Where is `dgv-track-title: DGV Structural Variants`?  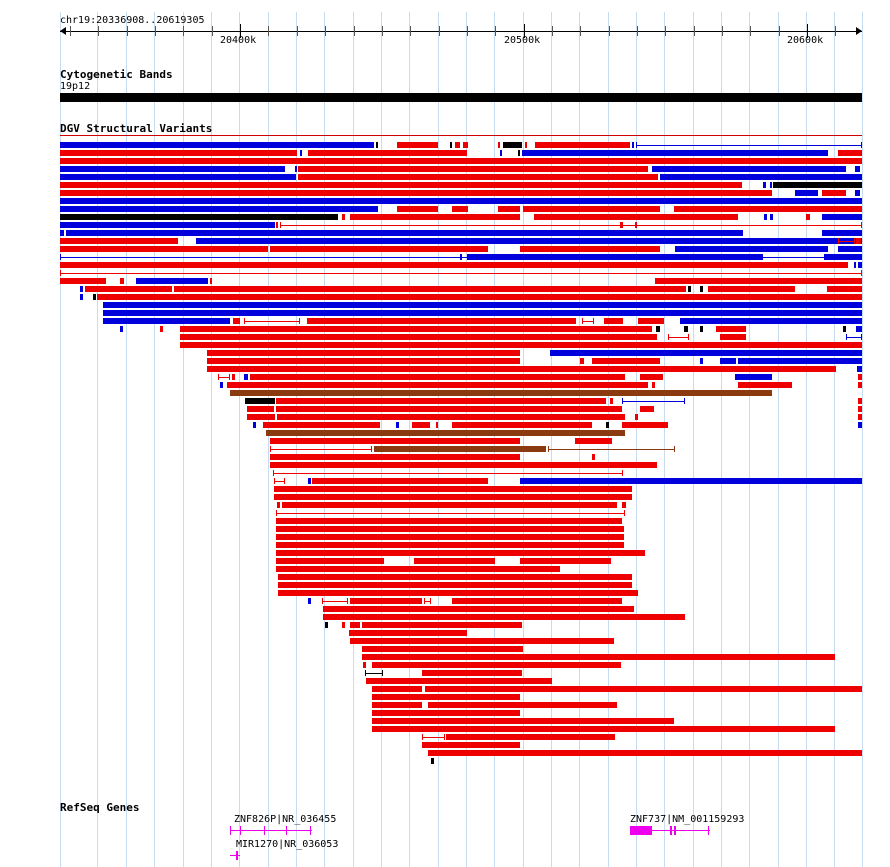 dgv-track-title: DGV Structural Variants is located at coordinates (136, 128).